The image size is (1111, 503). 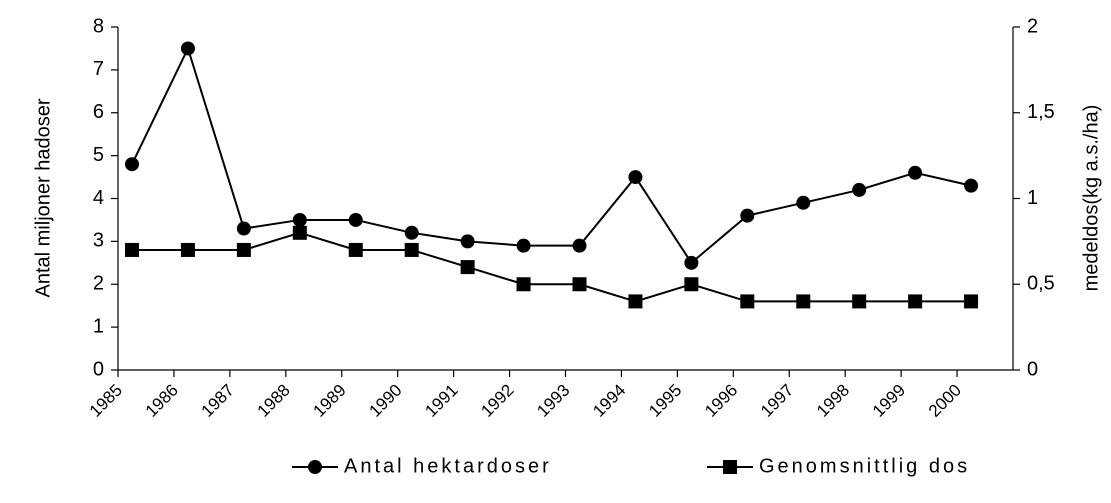 I want to click on legend-label: Genomsnittlig dos, so click(x=864, y=466).